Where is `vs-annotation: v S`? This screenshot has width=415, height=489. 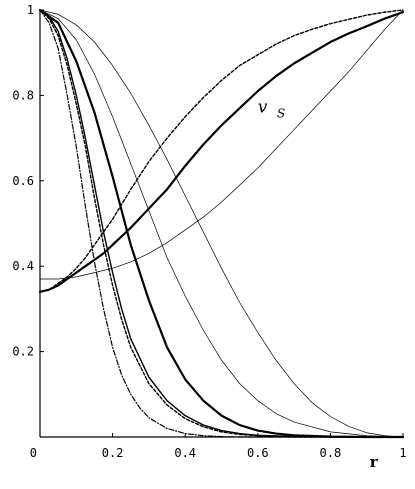 vs-annotation: v S is located at coordinates (271, 108).